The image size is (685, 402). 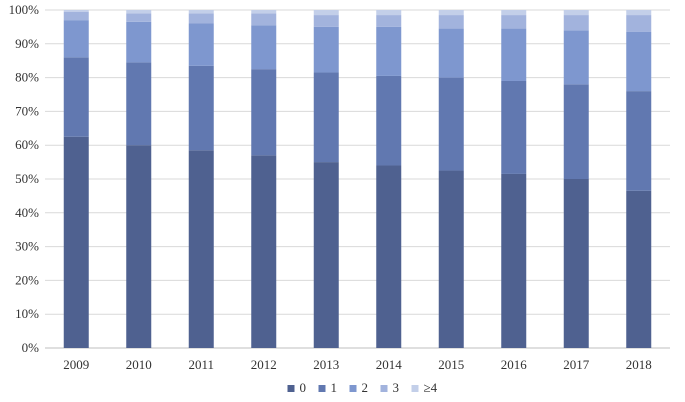 What do you see at coordinates (27, 144) in the screenshot?
I see `y-tick-label: 60%` at bounding box center [27, 144].